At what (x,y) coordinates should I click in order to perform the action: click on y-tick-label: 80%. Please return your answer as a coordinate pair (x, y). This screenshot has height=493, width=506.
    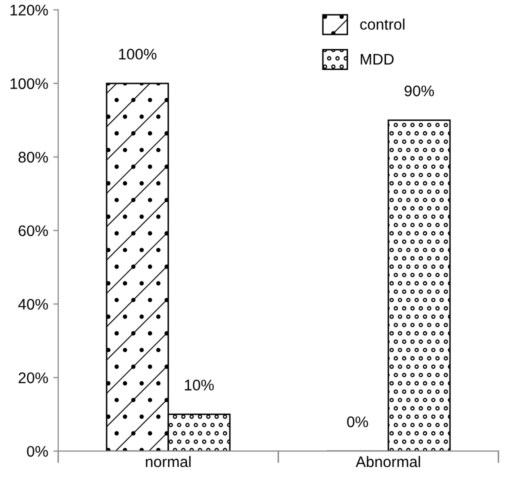
    Looking at the image, I should click on (33, 157).